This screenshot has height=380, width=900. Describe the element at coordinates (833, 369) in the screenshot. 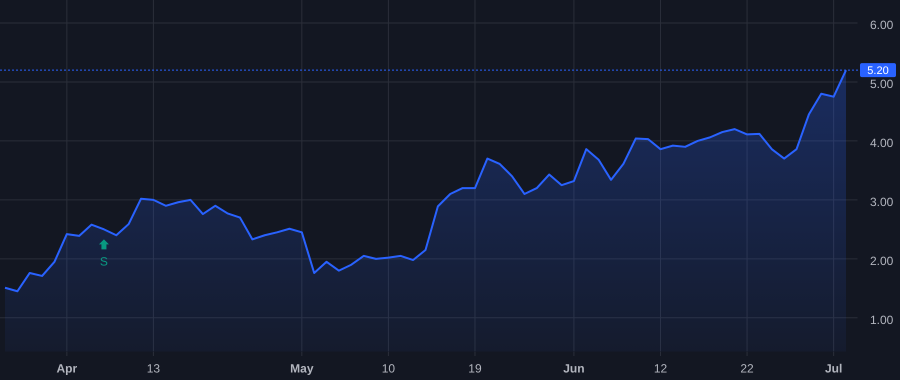

I see `x-tick-label: Jul` at that location.